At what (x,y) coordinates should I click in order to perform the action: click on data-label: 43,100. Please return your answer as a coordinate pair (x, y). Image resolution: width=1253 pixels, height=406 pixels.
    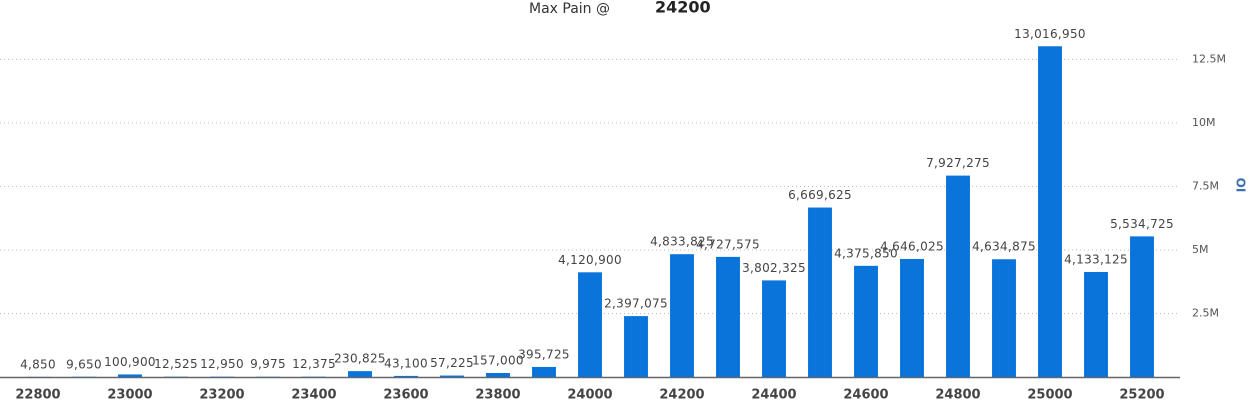
    Looking at the image, I should click on (406, 363).